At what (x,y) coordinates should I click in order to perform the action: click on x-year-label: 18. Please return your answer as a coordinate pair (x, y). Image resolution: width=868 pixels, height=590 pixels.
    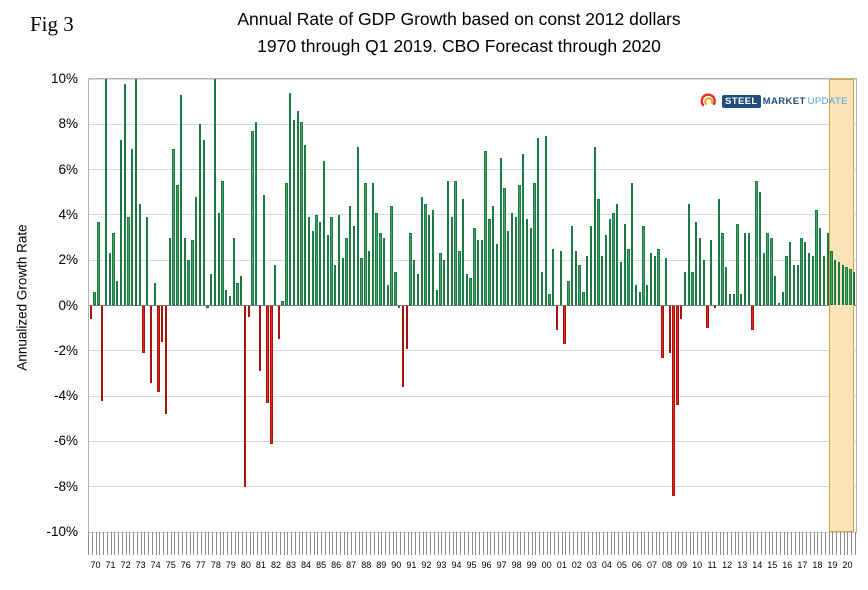
    Looking at the image, I should click on (817, 565).